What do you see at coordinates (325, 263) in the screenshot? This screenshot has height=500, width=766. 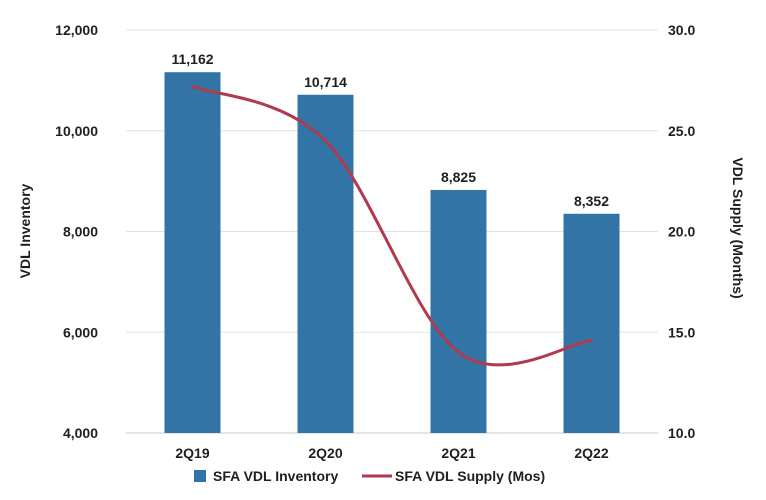 I see `bar-2q20` at bounding box center [325, 263].